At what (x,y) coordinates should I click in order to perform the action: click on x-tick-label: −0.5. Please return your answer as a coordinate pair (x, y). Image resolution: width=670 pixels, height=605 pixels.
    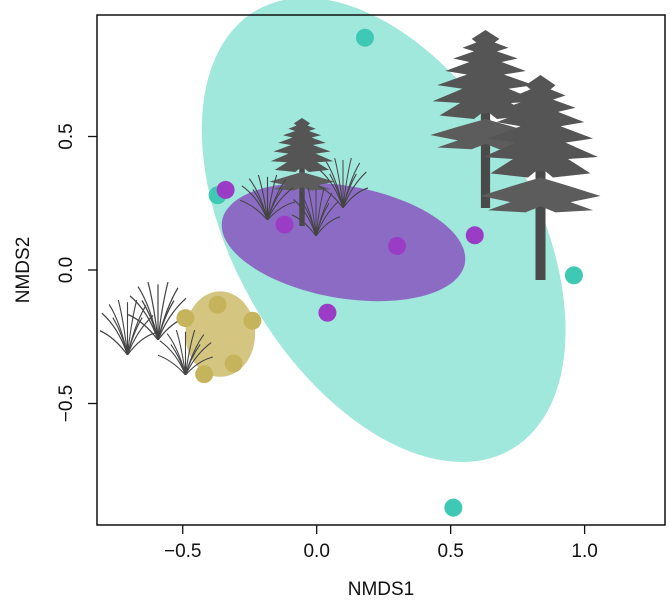
    Looking at the image, I should click on (183, 551).